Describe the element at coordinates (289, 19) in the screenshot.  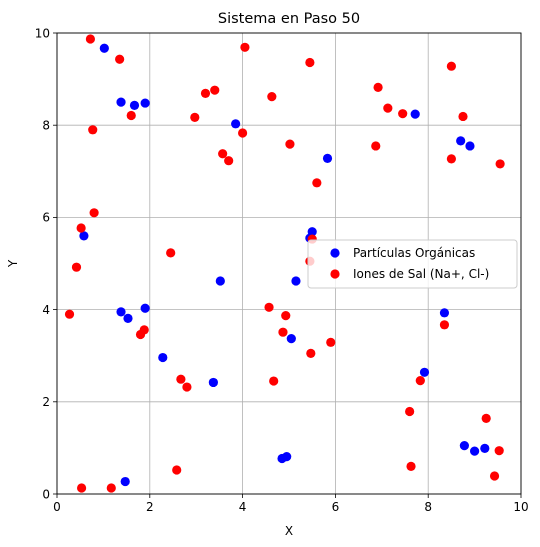
I see `chart-title: Sistema en Paso 50` at that location.